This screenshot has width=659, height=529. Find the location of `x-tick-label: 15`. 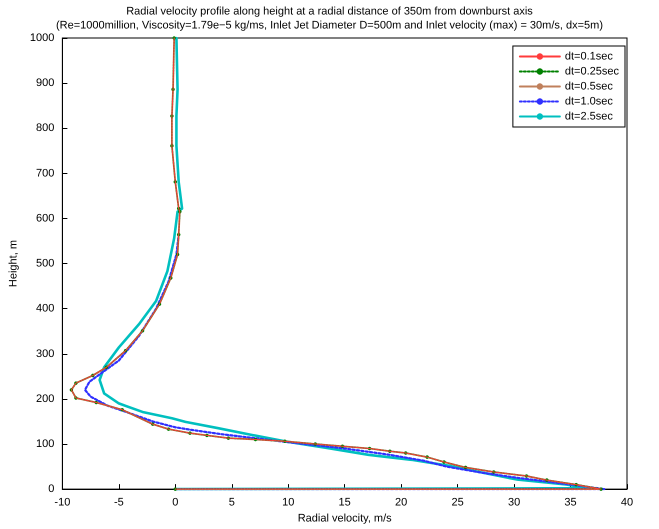

x-tick-label: 15 is located at coordinates (344, 502).